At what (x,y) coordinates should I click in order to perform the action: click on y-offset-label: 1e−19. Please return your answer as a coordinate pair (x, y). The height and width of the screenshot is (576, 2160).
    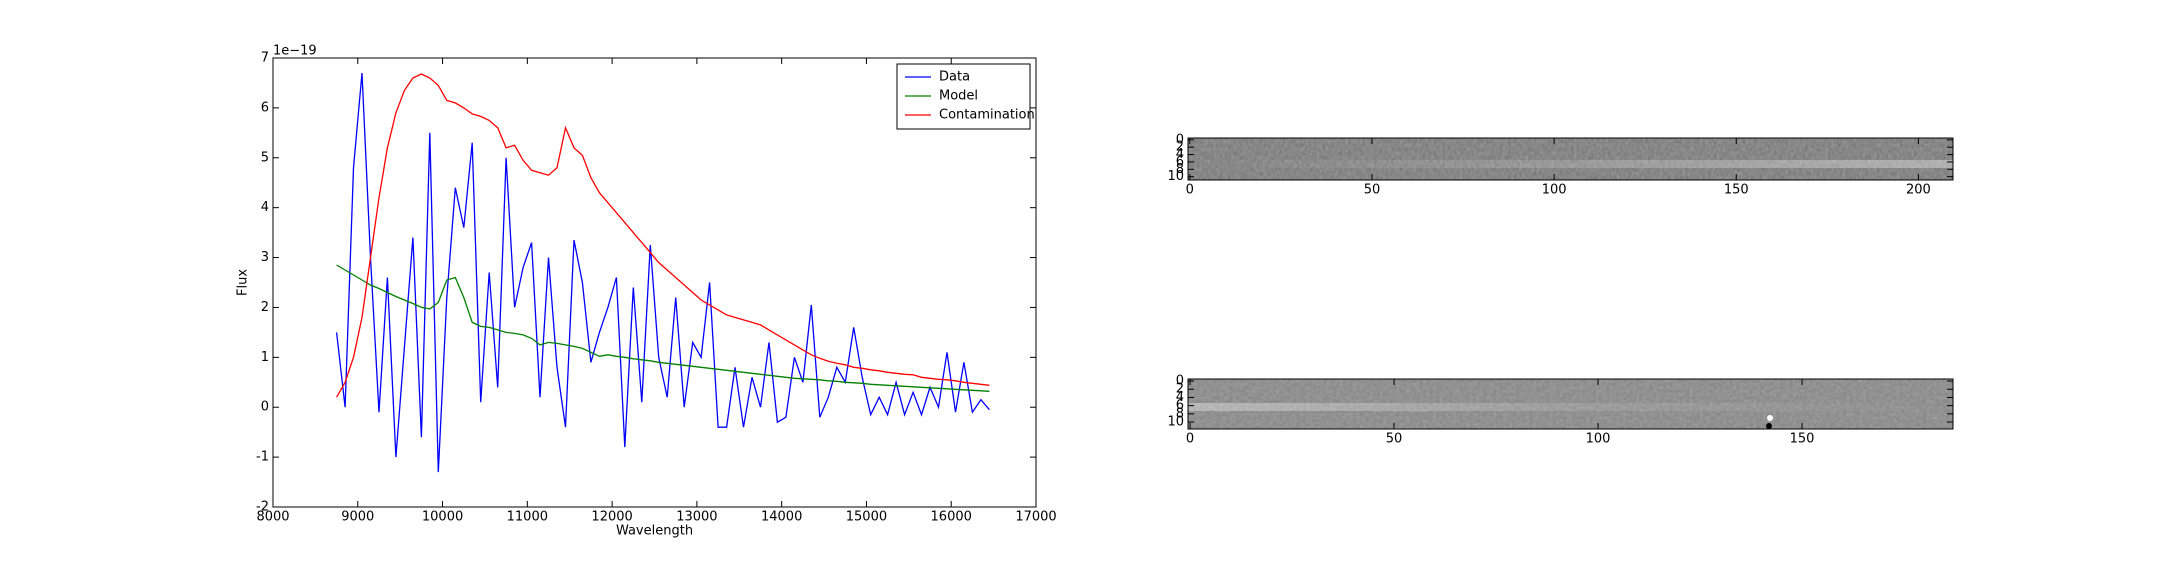
    Looking at the image, I should click on (295, 51).